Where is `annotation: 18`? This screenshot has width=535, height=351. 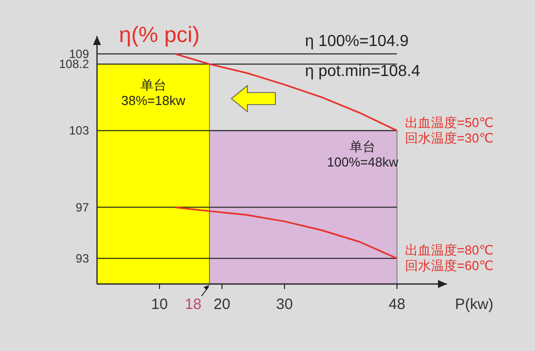 annotation: 18 is located at coordinates (193, 304).